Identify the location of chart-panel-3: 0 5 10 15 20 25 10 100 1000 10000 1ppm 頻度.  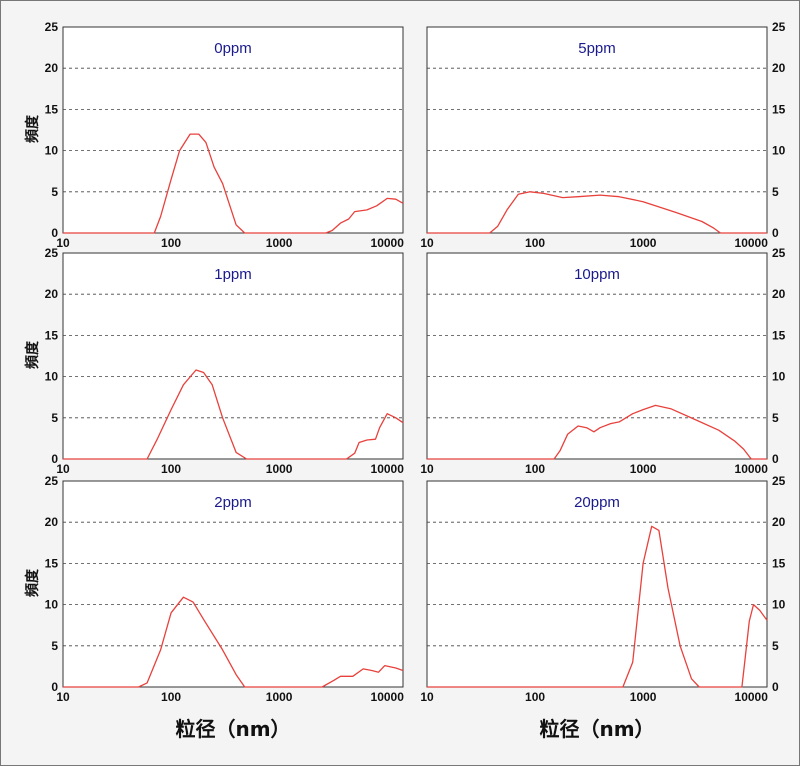
(214, 361).